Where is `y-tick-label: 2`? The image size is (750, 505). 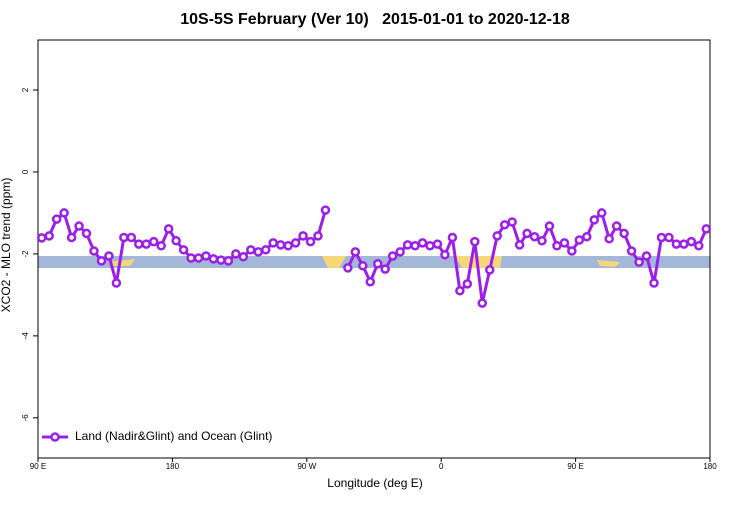 y-tick-label: 2 is located at coordinates (25, 89).